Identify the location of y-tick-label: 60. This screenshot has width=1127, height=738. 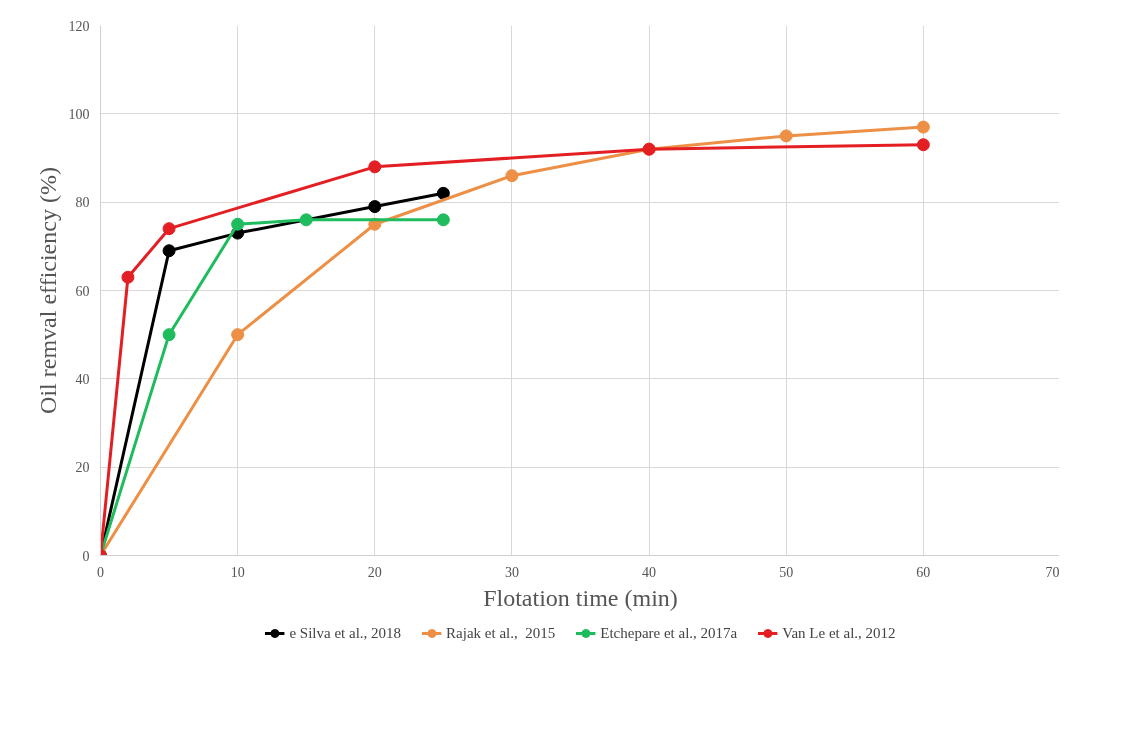
(82, 291).